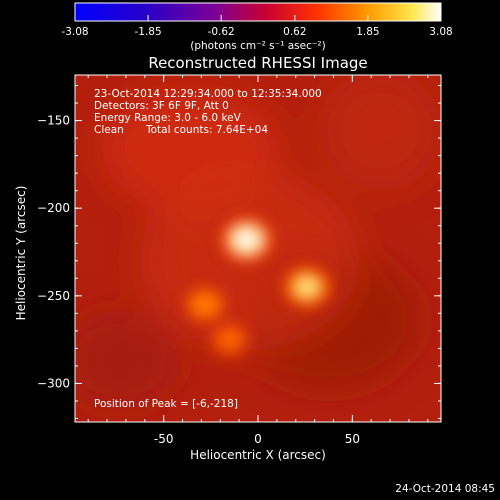 The width and height of the screenshot is (500, 500). I want to click on x-tick-label-0: -50, so click(164, 439).